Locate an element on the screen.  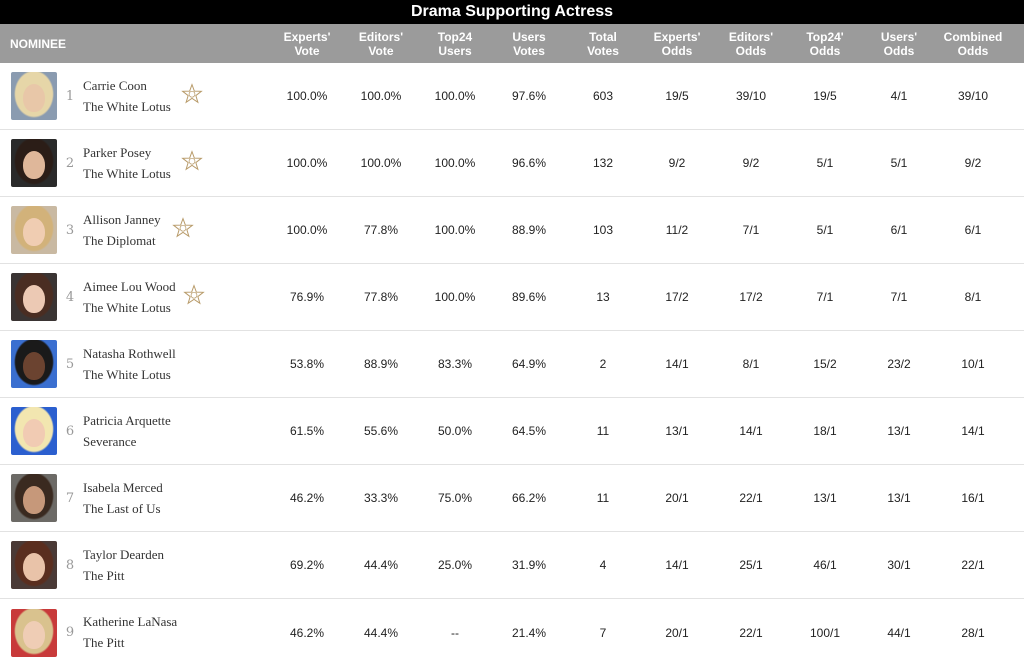
top24-users-cell: -- is located at coordinates (455, 632).